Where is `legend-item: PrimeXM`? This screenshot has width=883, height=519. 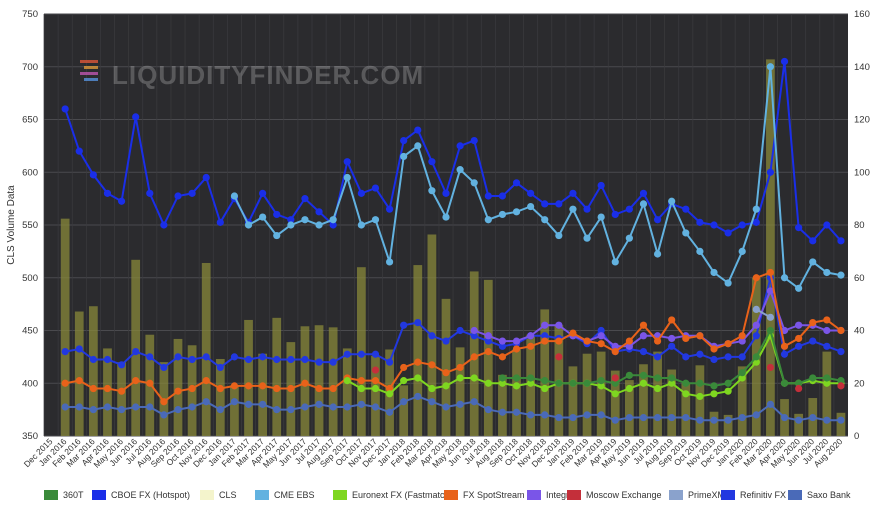 legend-item: PrimeXM is located at coordinates (697, 495).